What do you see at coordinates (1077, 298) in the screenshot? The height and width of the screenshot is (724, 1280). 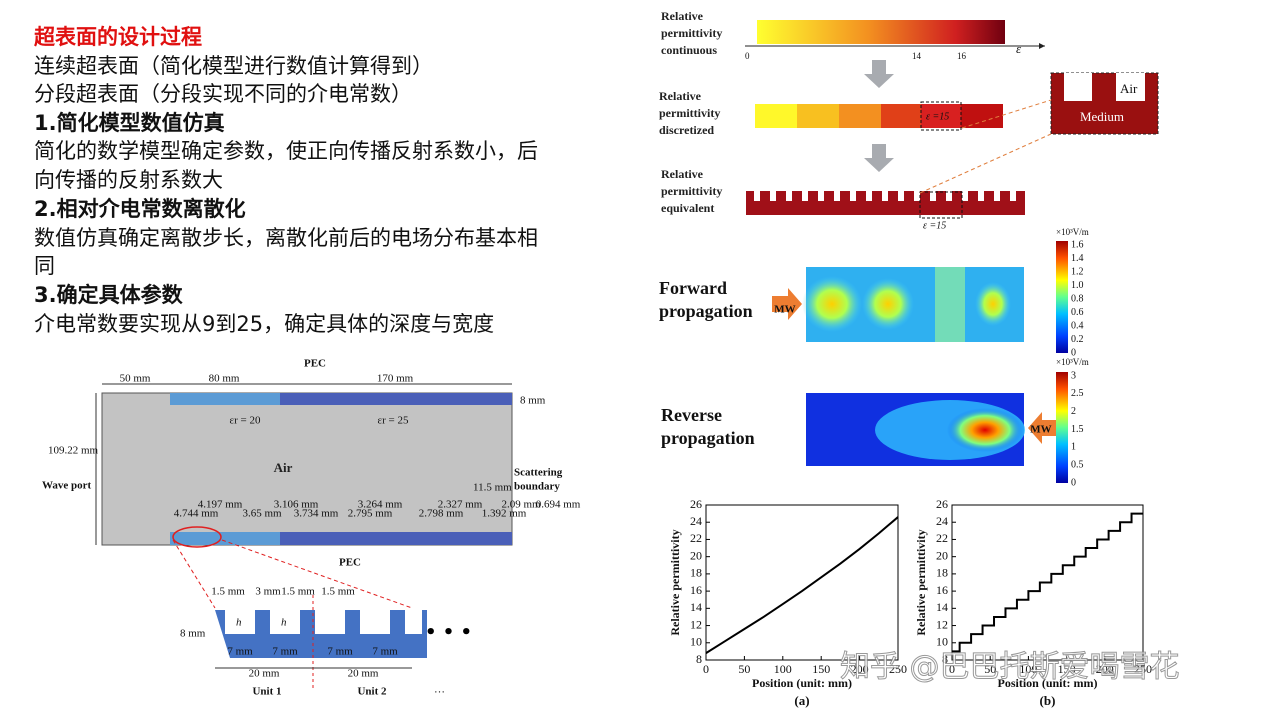 I see `colorbar-tick: 0.8` at bounding box center [1077, 298].